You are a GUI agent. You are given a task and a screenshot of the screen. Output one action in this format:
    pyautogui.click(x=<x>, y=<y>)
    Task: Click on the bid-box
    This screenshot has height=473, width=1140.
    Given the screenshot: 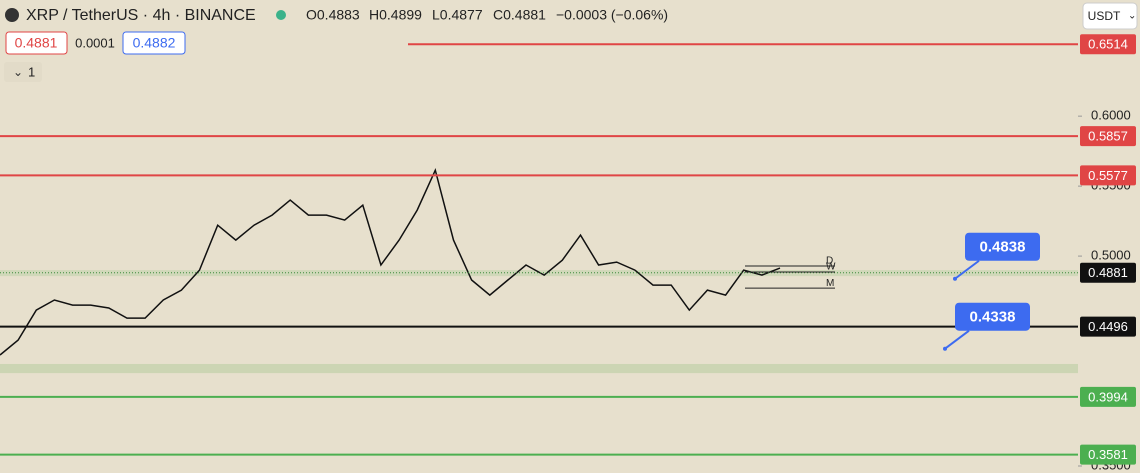 What is the action you would take?
    pyautogui.click(x=36, y=43)
    